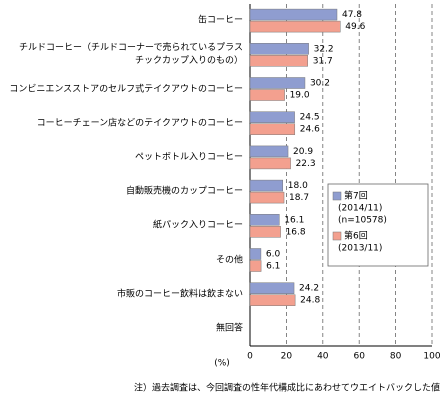 The width and height of the screenshot is (445, 401). What do you see at coordinates (188, 157) in the screenshot?
I see `y-tick-label: ペットボトル入りコーヒー` at bounding box center [188, 157].